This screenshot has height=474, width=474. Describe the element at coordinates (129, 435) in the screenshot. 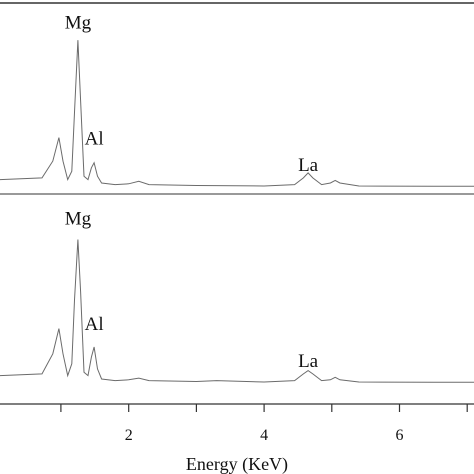

I see `x-tick-label: 2` at that location.